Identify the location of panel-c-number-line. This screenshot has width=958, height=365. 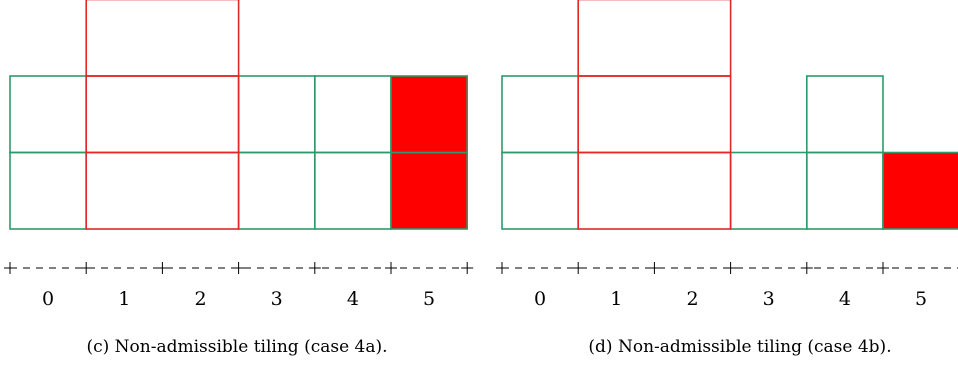
(239, 268).